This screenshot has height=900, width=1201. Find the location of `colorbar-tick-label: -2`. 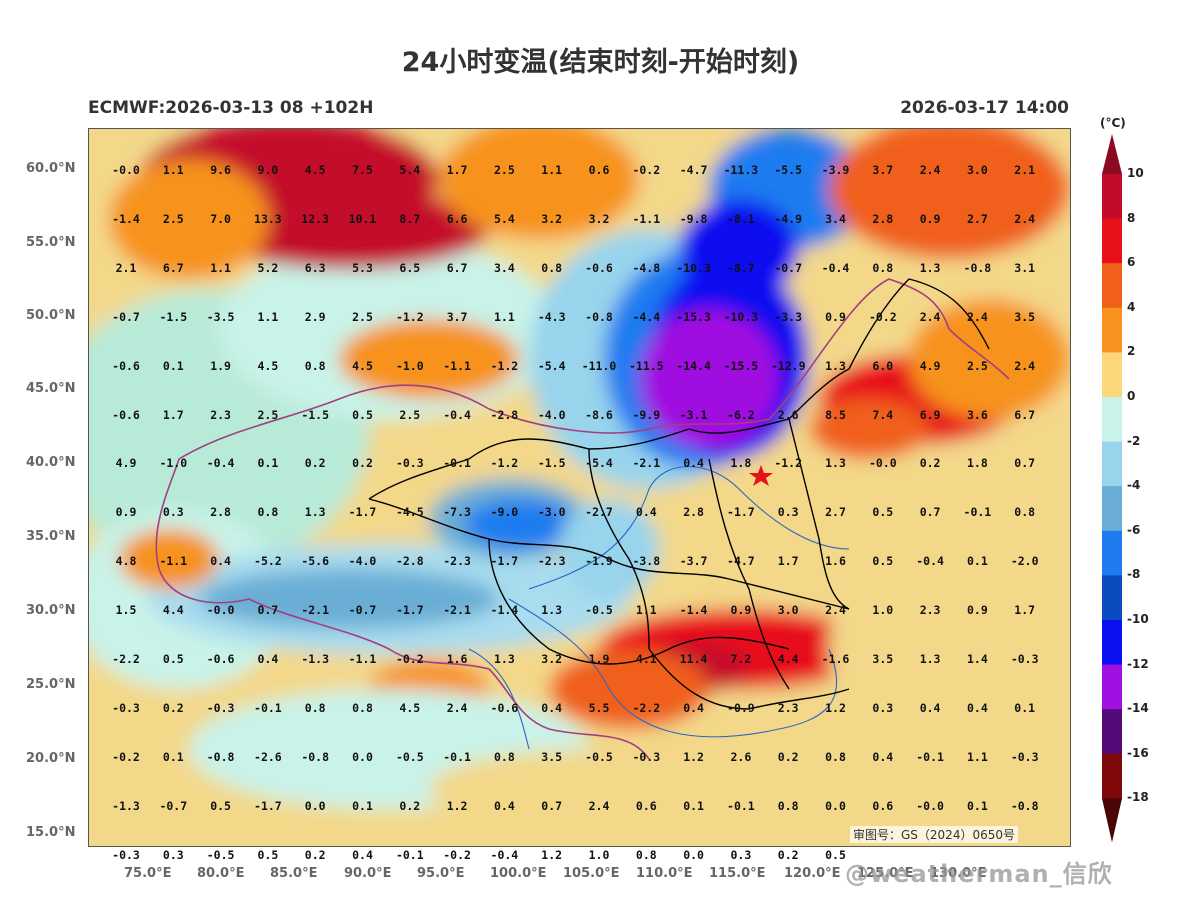

colorbar-tick-label: -2 is located at coordinates (1134, 440).